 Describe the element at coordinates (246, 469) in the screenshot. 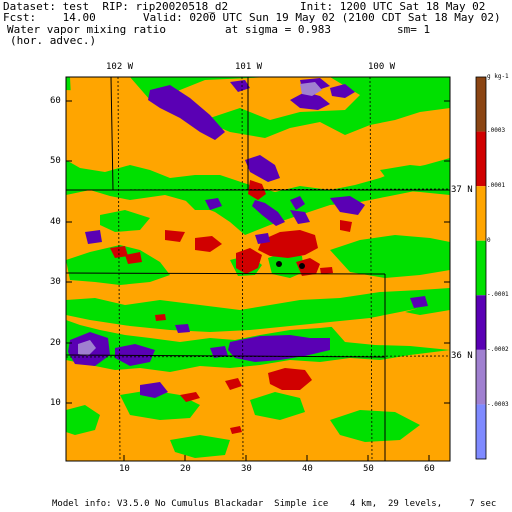

I see `x-tick-label: 30` at that location.